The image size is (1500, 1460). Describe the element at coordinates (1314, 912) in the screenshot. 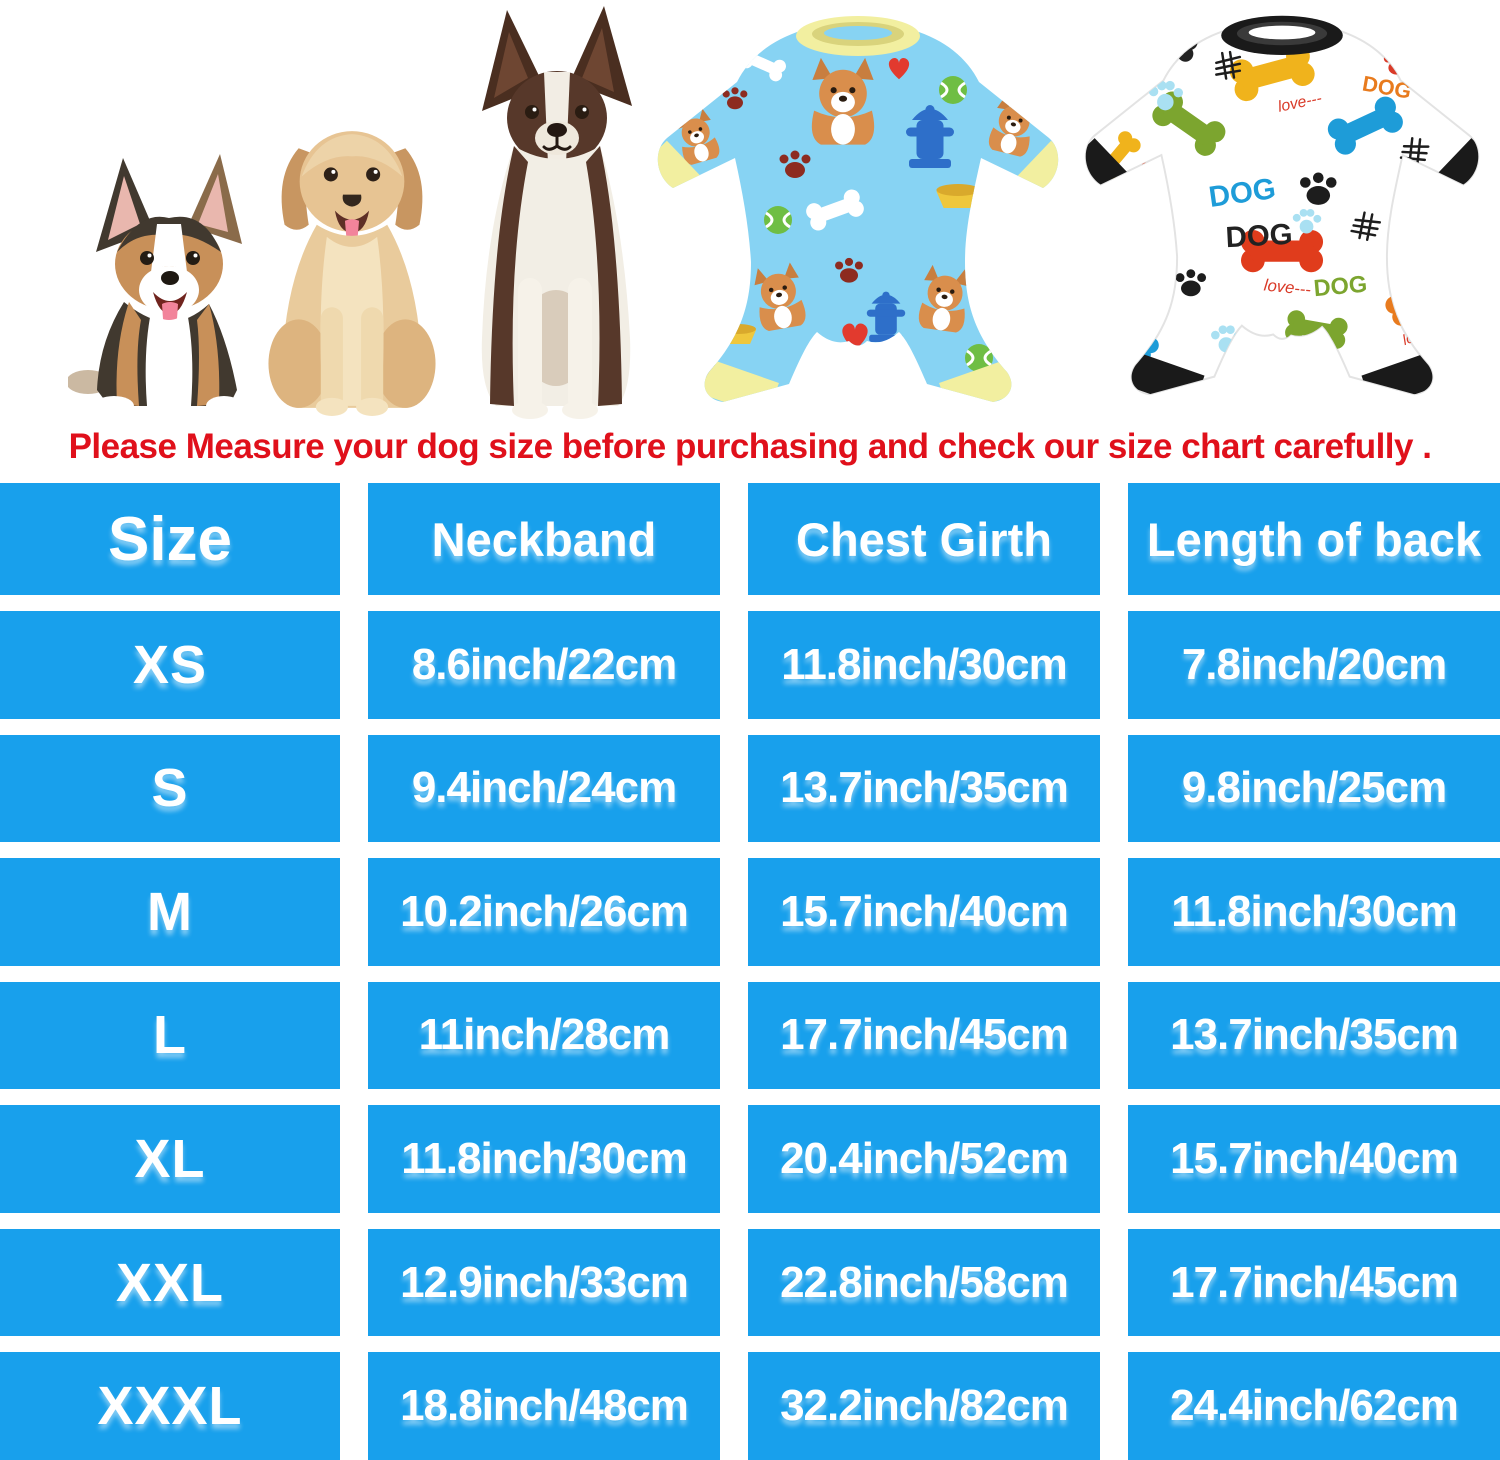

I see `row-m-back: 11.8inch/30cm` at that location.